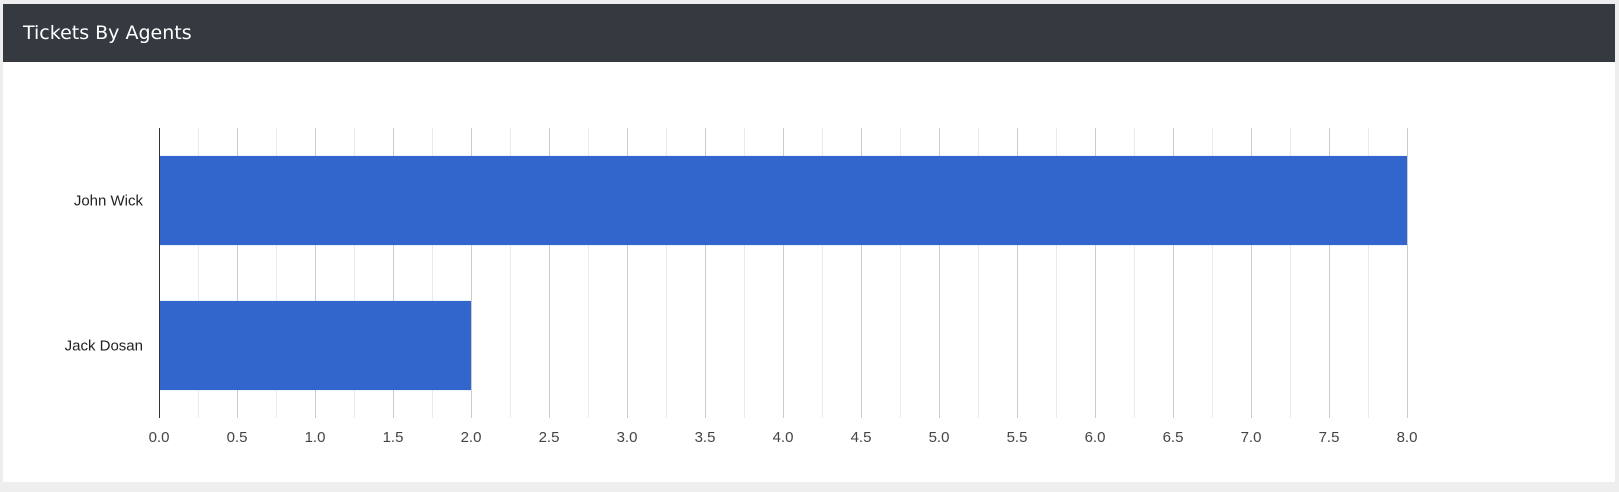 This screenshot has width=1619, height=492. I want to click on x-tick-label: 3.5, so click(705, 437).